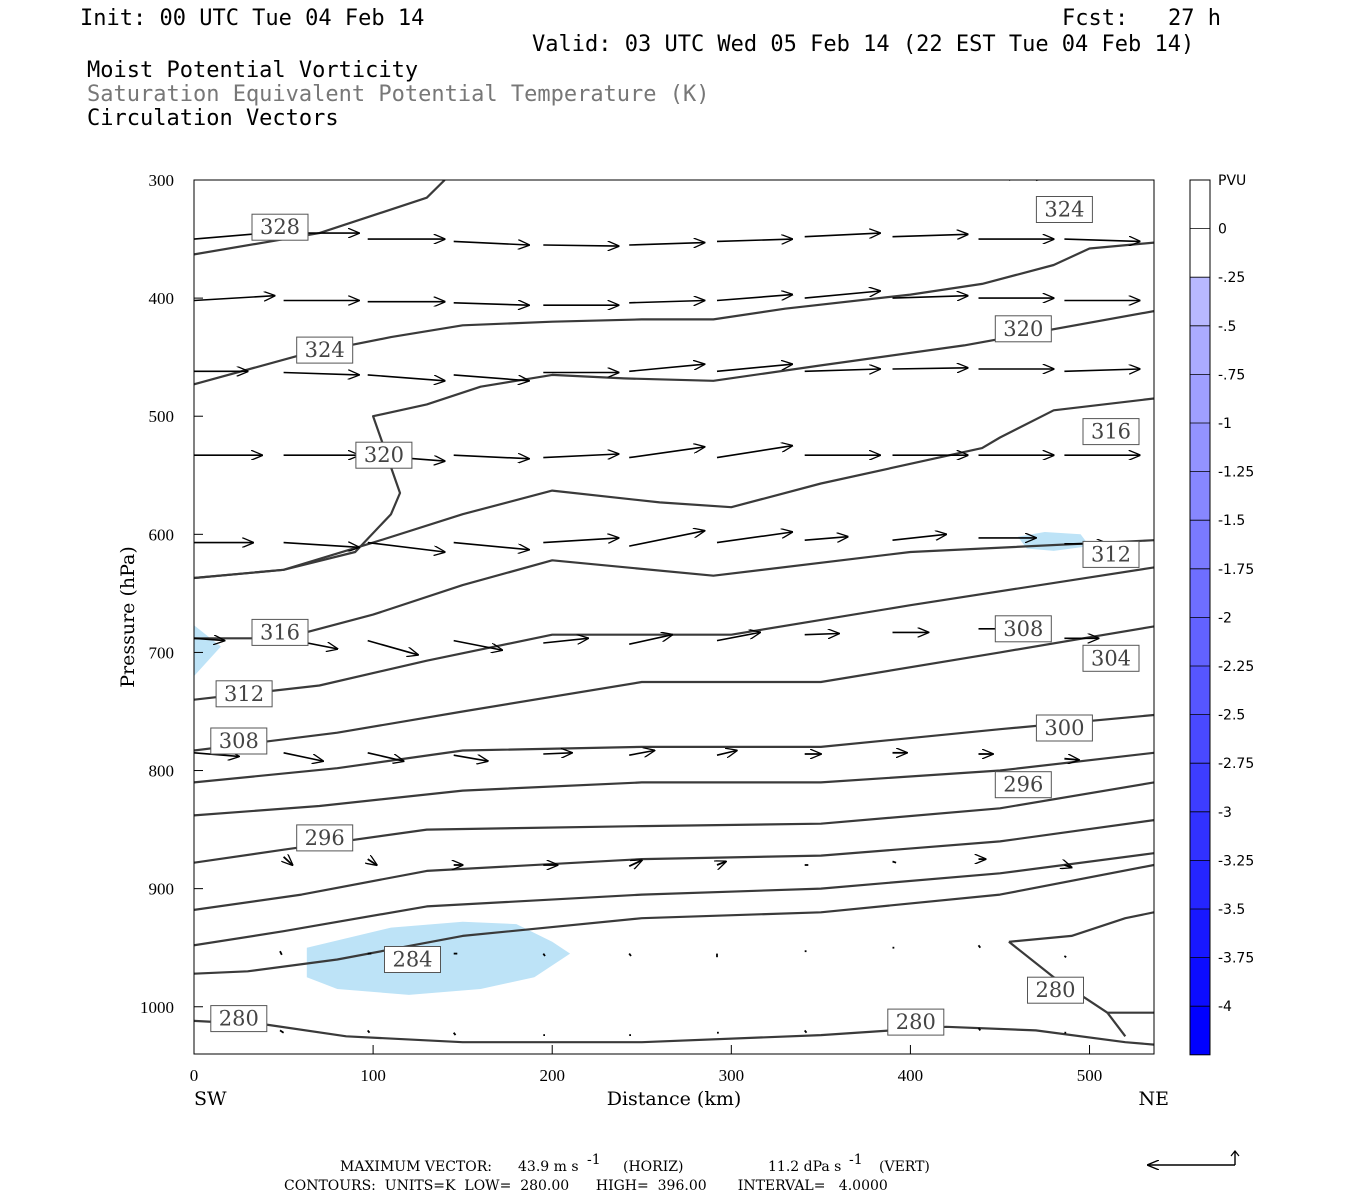 This screenshot has width=1350, height=1200. Describe the element at coordinates (856, 1160) in the screenshot. I see `vert-exponent: -1` at that location.